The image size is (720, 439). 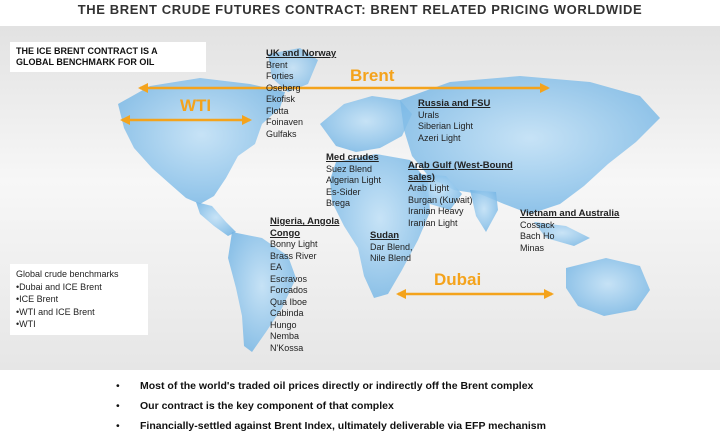 I want to click on wti-benchmark-label: WTI, so click(x=196, y=105).